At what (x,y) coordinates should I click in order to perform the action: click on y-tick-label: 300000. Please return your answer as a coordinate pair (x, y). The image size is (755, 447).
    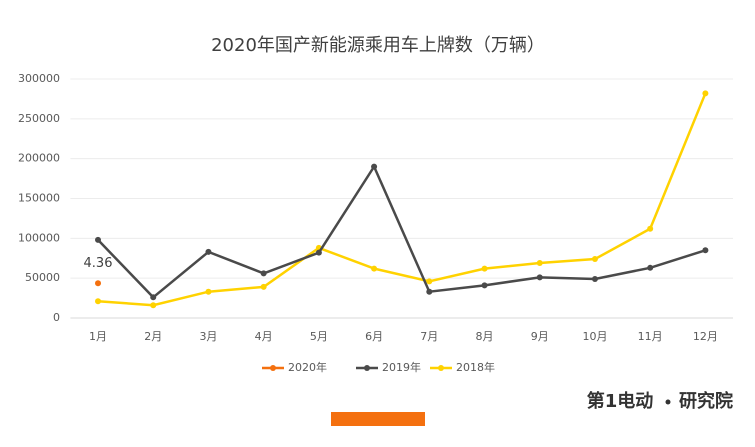
    Looking at the image, I should click on (39, 78).